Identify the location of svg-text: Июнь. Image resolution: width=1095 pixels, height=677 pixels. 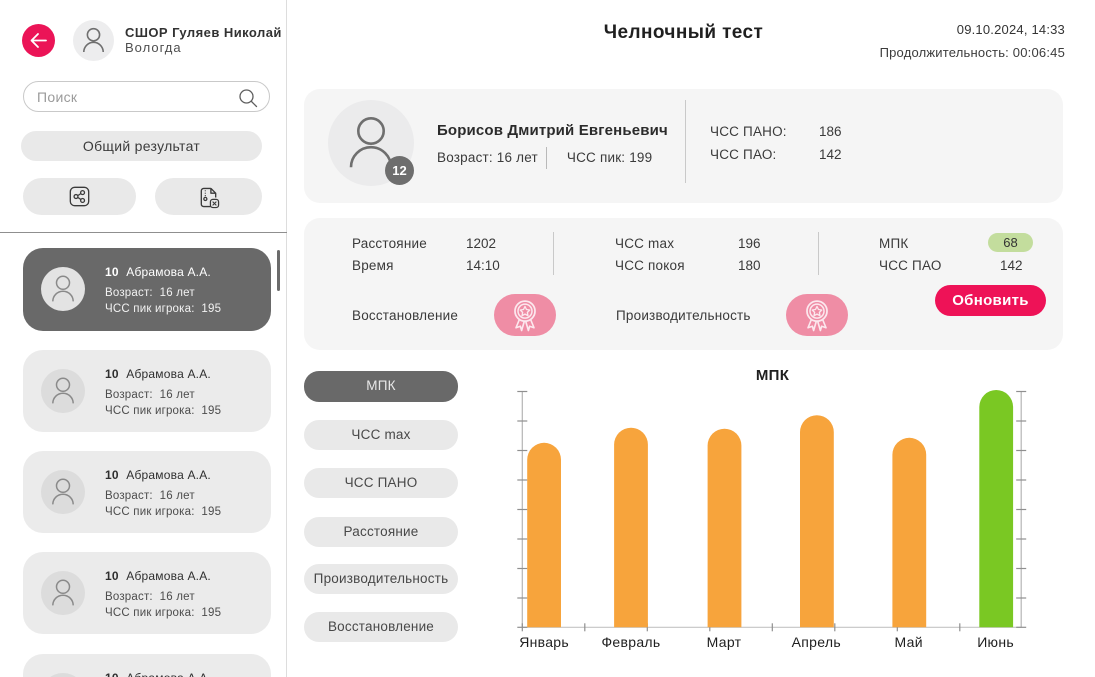
(995, 642).